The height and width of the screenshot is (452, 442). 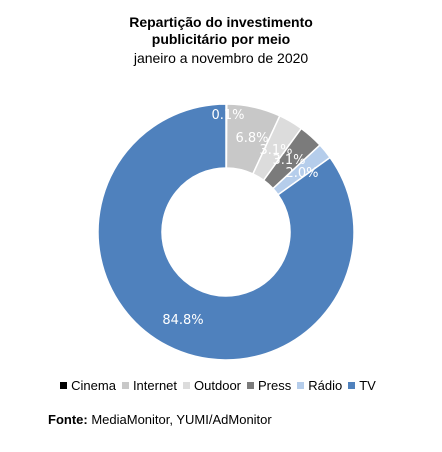 I want to click on source-note: Fonte: MediaMonitor, YUMI/AdMonitor, so click(x=160, y=419).